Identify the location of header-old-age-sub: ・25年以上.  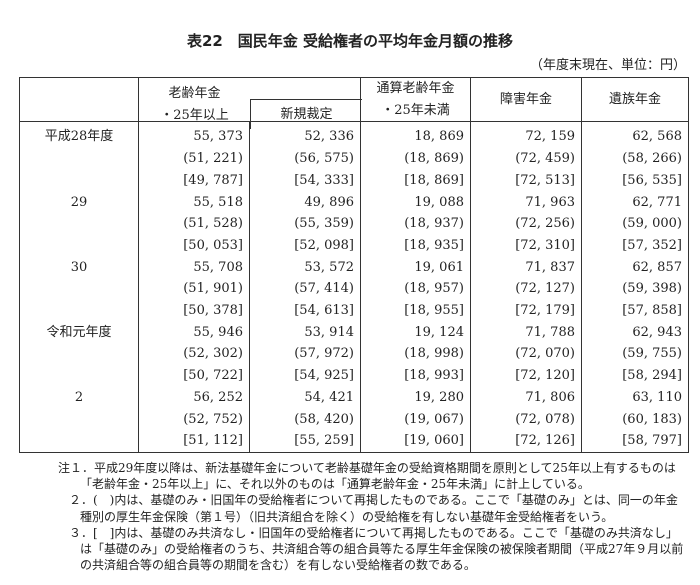
(194, 115).